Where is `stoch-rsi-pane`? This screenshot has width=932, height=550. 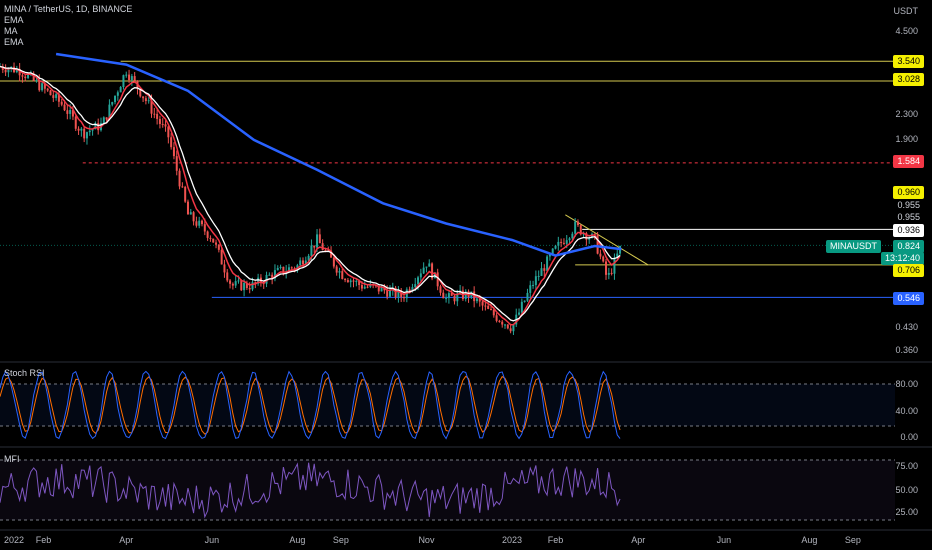 stoch-rsi-pane is located at coordinates (447, 405).